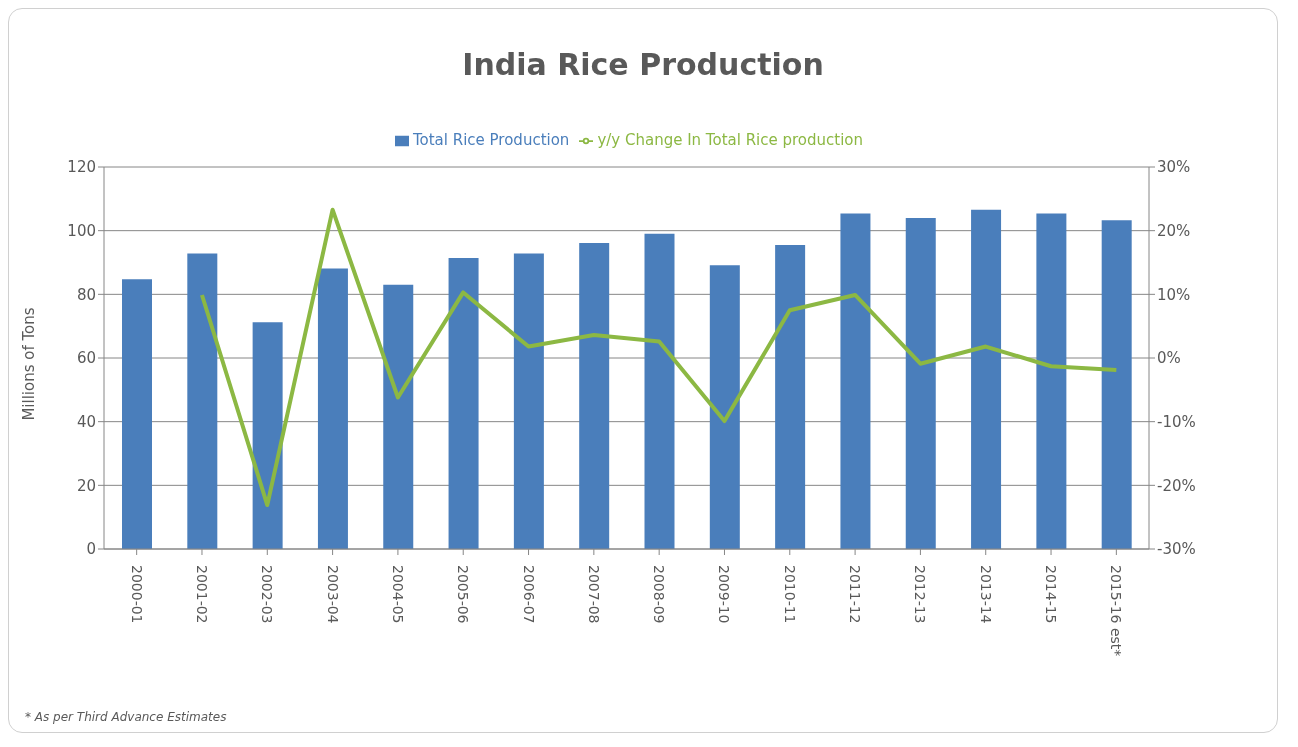  Describe the element at coordinates (724, 594) in the screenshot. I see `x-tick-label: 2009-10` at that location.